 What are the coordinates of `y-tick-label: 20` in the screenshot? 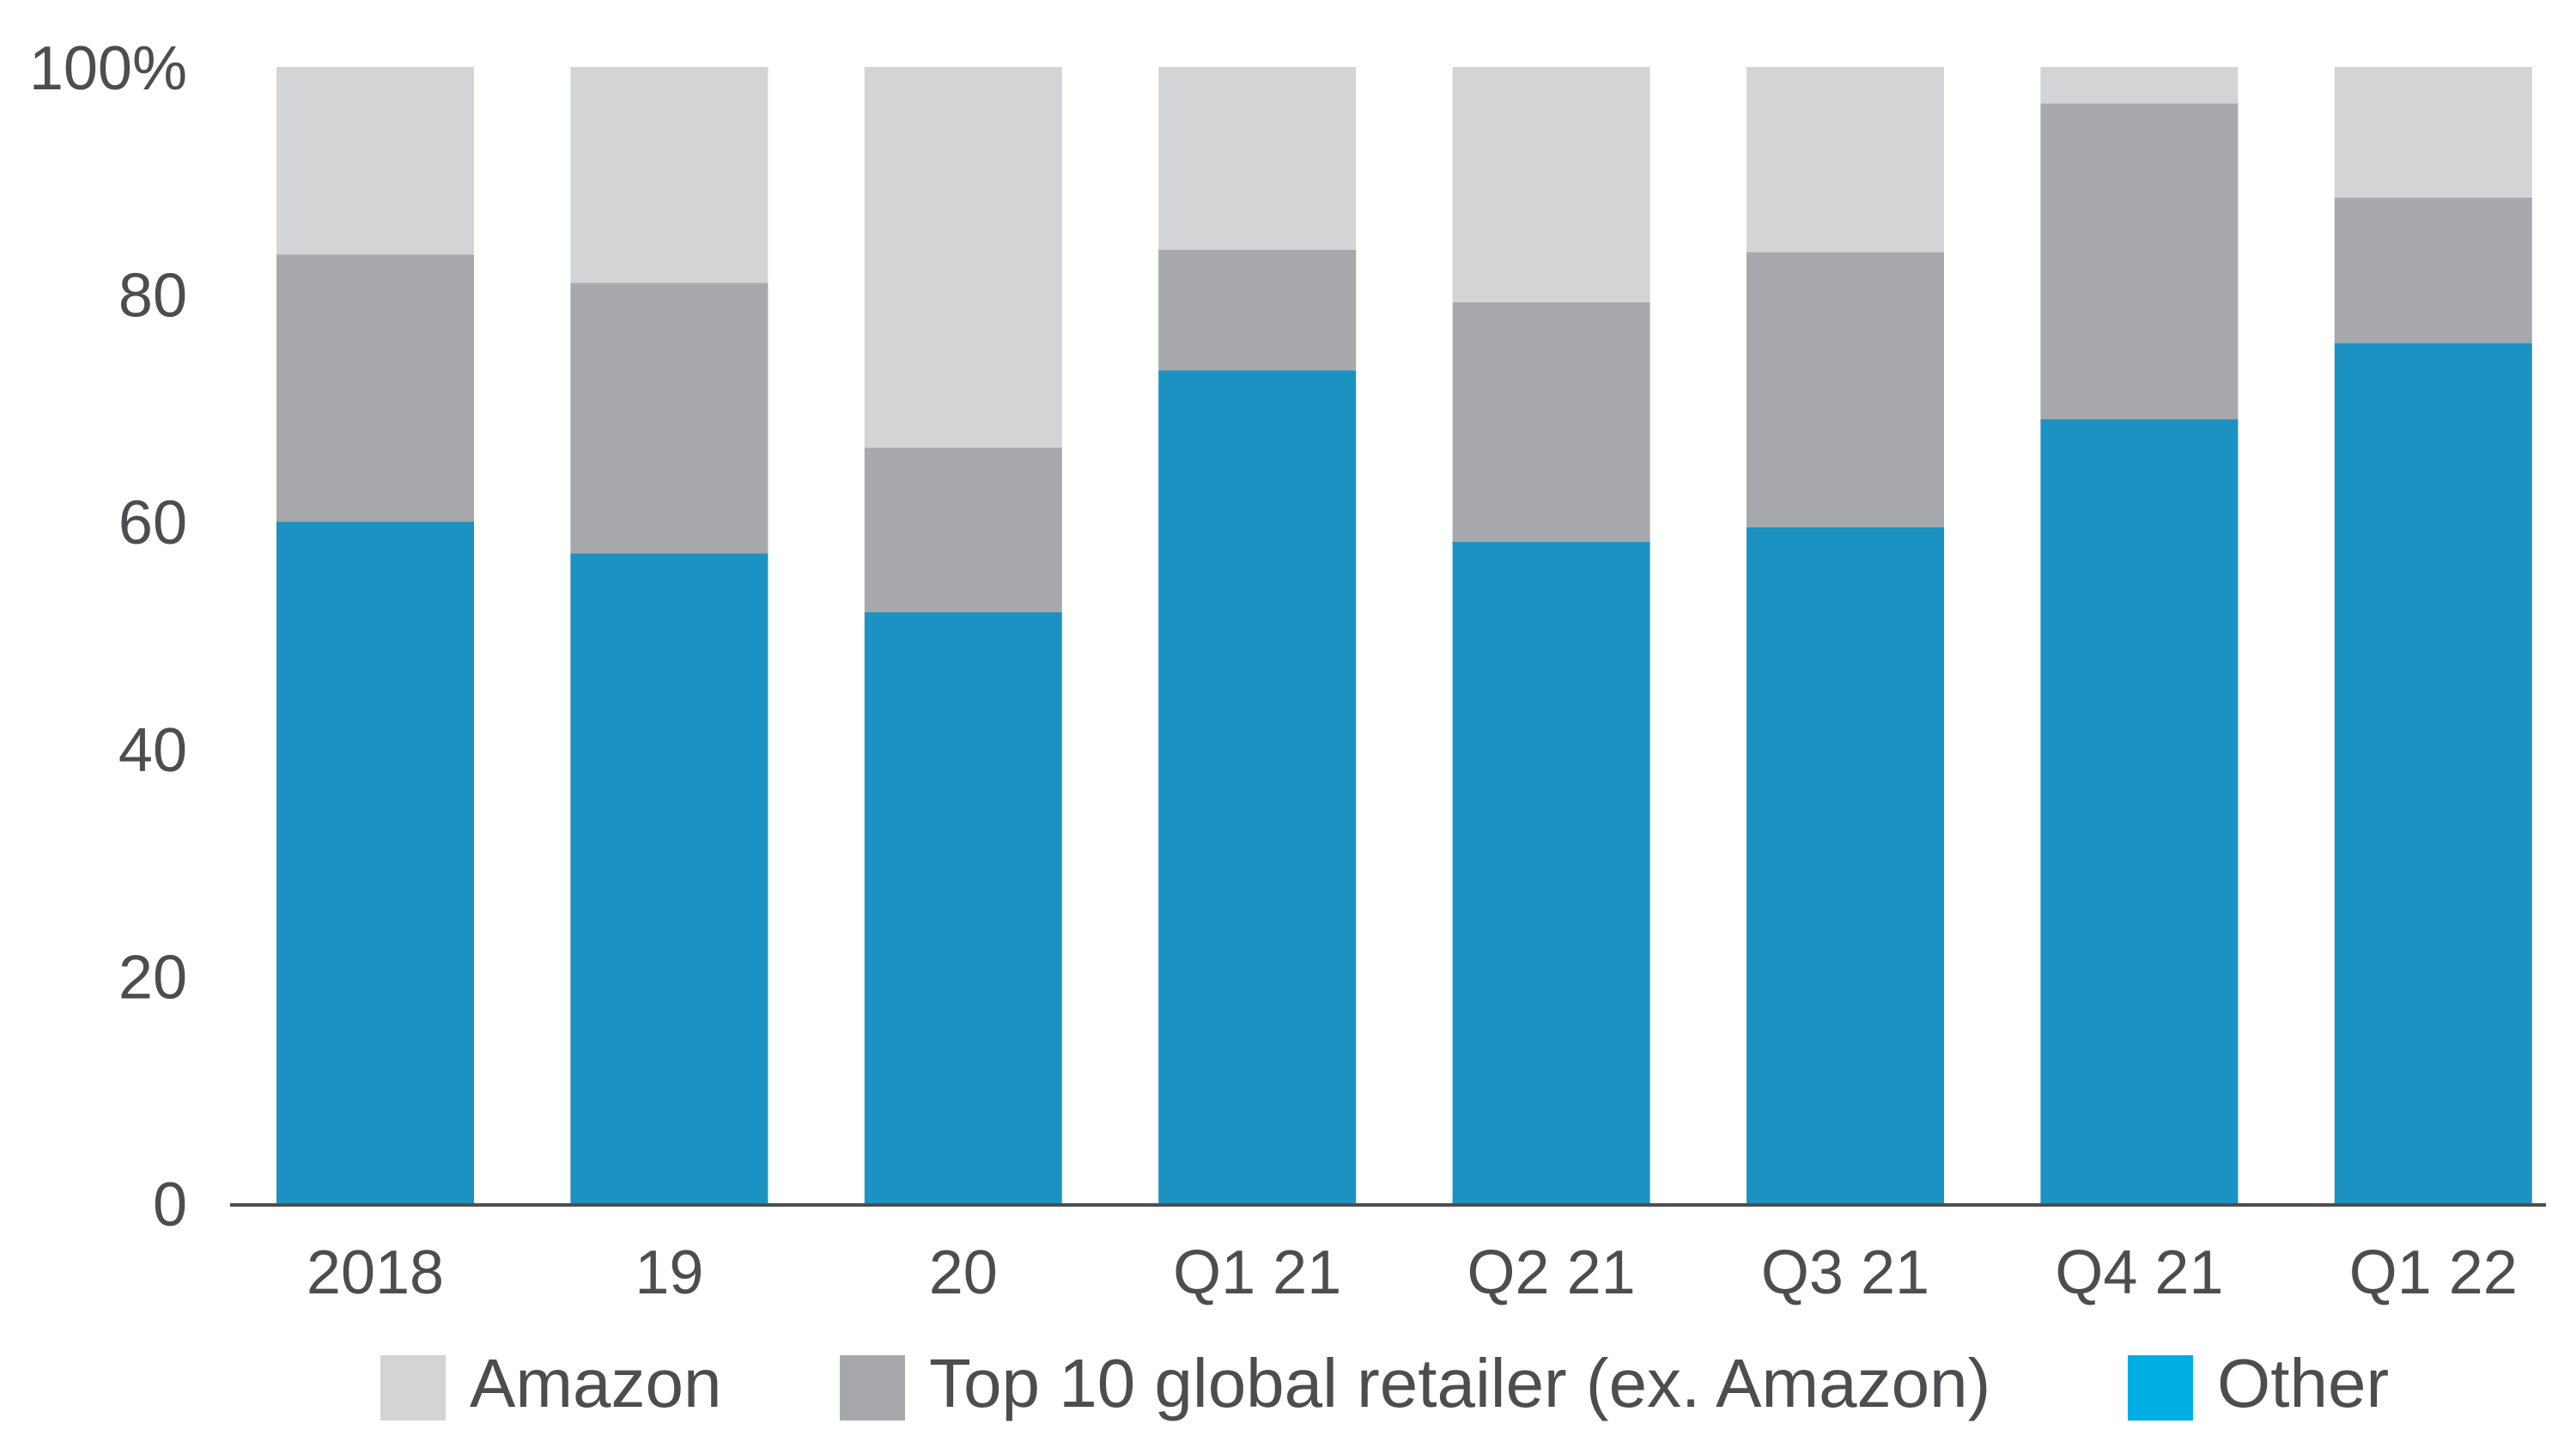 It's located at (153, 977).